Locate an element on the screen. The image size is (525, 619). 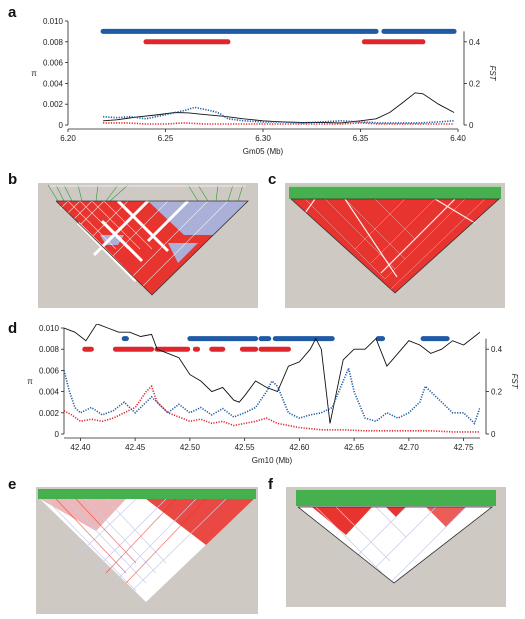
y-tick-label-d: 0 is located at coordinates (57, 434).